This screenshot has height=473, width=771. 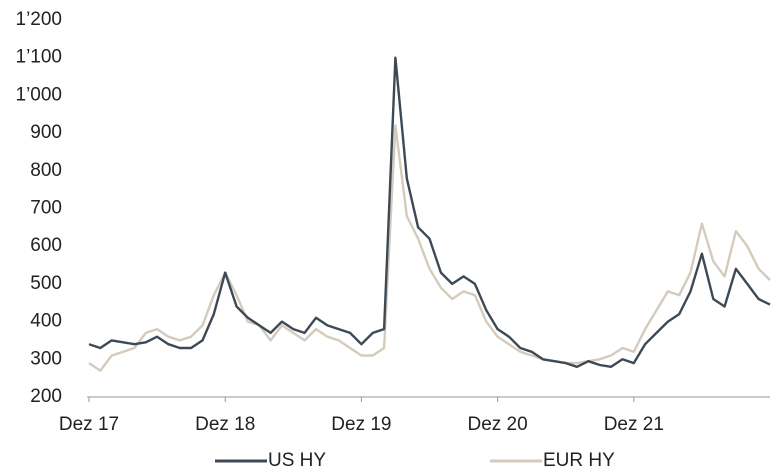 What do you see at coordinates (361, 424) in the screenshot?
I see `x-tick-label: Dez 19` at bounding box center [361, 424].